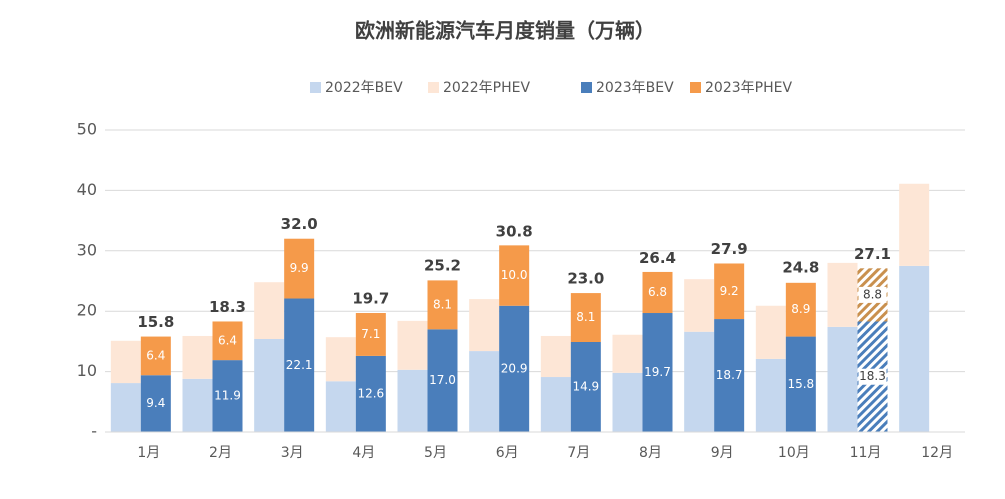 The image size is (1005, 499). Describe the element at coordinates (155, 322) in the screenshot. I see `total-label: 15.8` at that location.